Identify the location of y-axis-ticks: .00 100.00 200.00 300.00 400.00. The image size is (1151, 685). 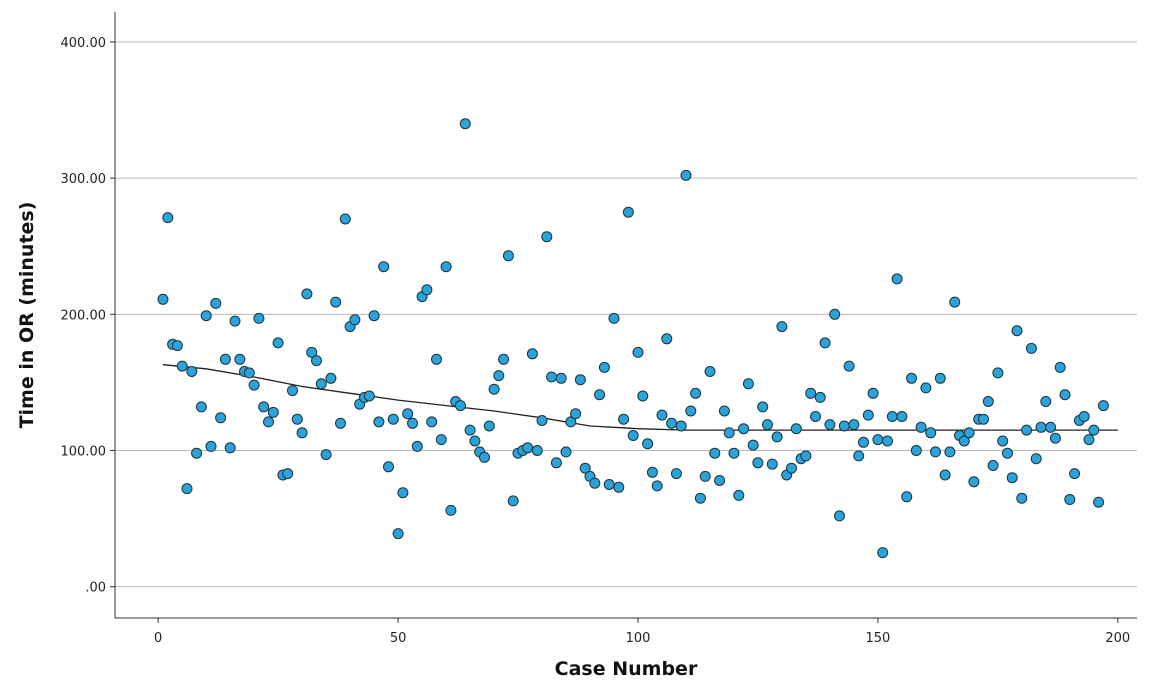
(88, 316).